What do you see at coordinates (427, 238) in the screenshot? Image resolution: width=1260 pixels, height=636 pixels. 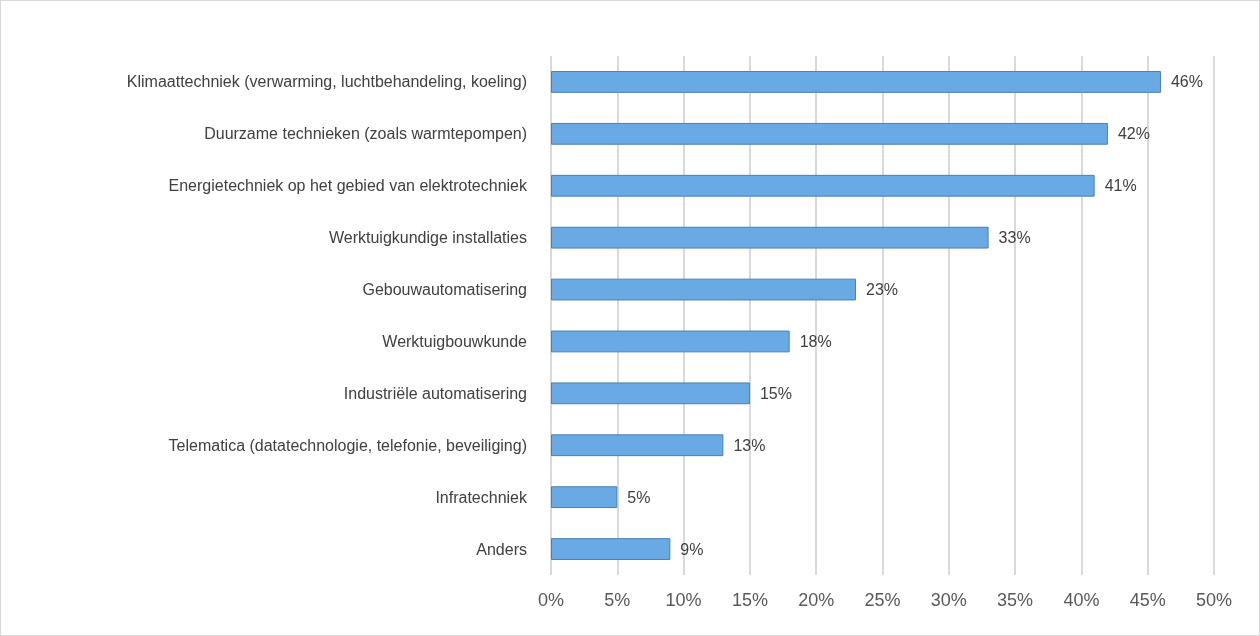 I see `y-tick-label: Werktuigkundige installaties` at bounding box center [427, 238].